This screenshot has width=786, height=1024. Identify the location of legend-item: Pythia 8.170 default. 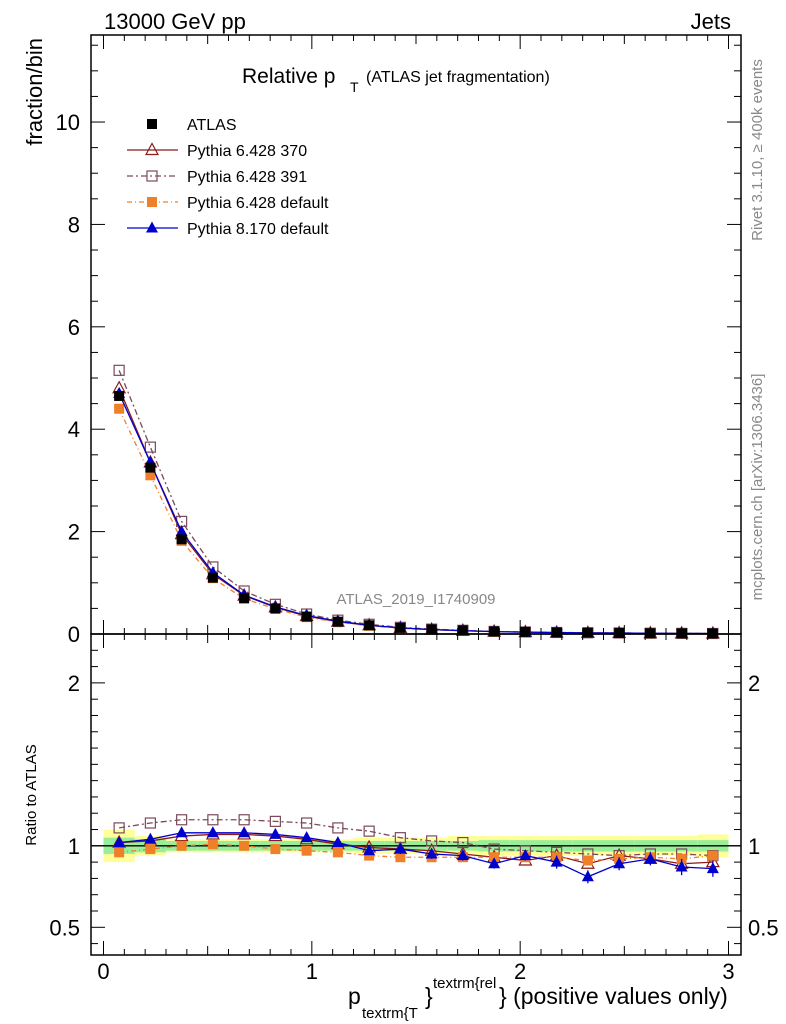
(228, 229).